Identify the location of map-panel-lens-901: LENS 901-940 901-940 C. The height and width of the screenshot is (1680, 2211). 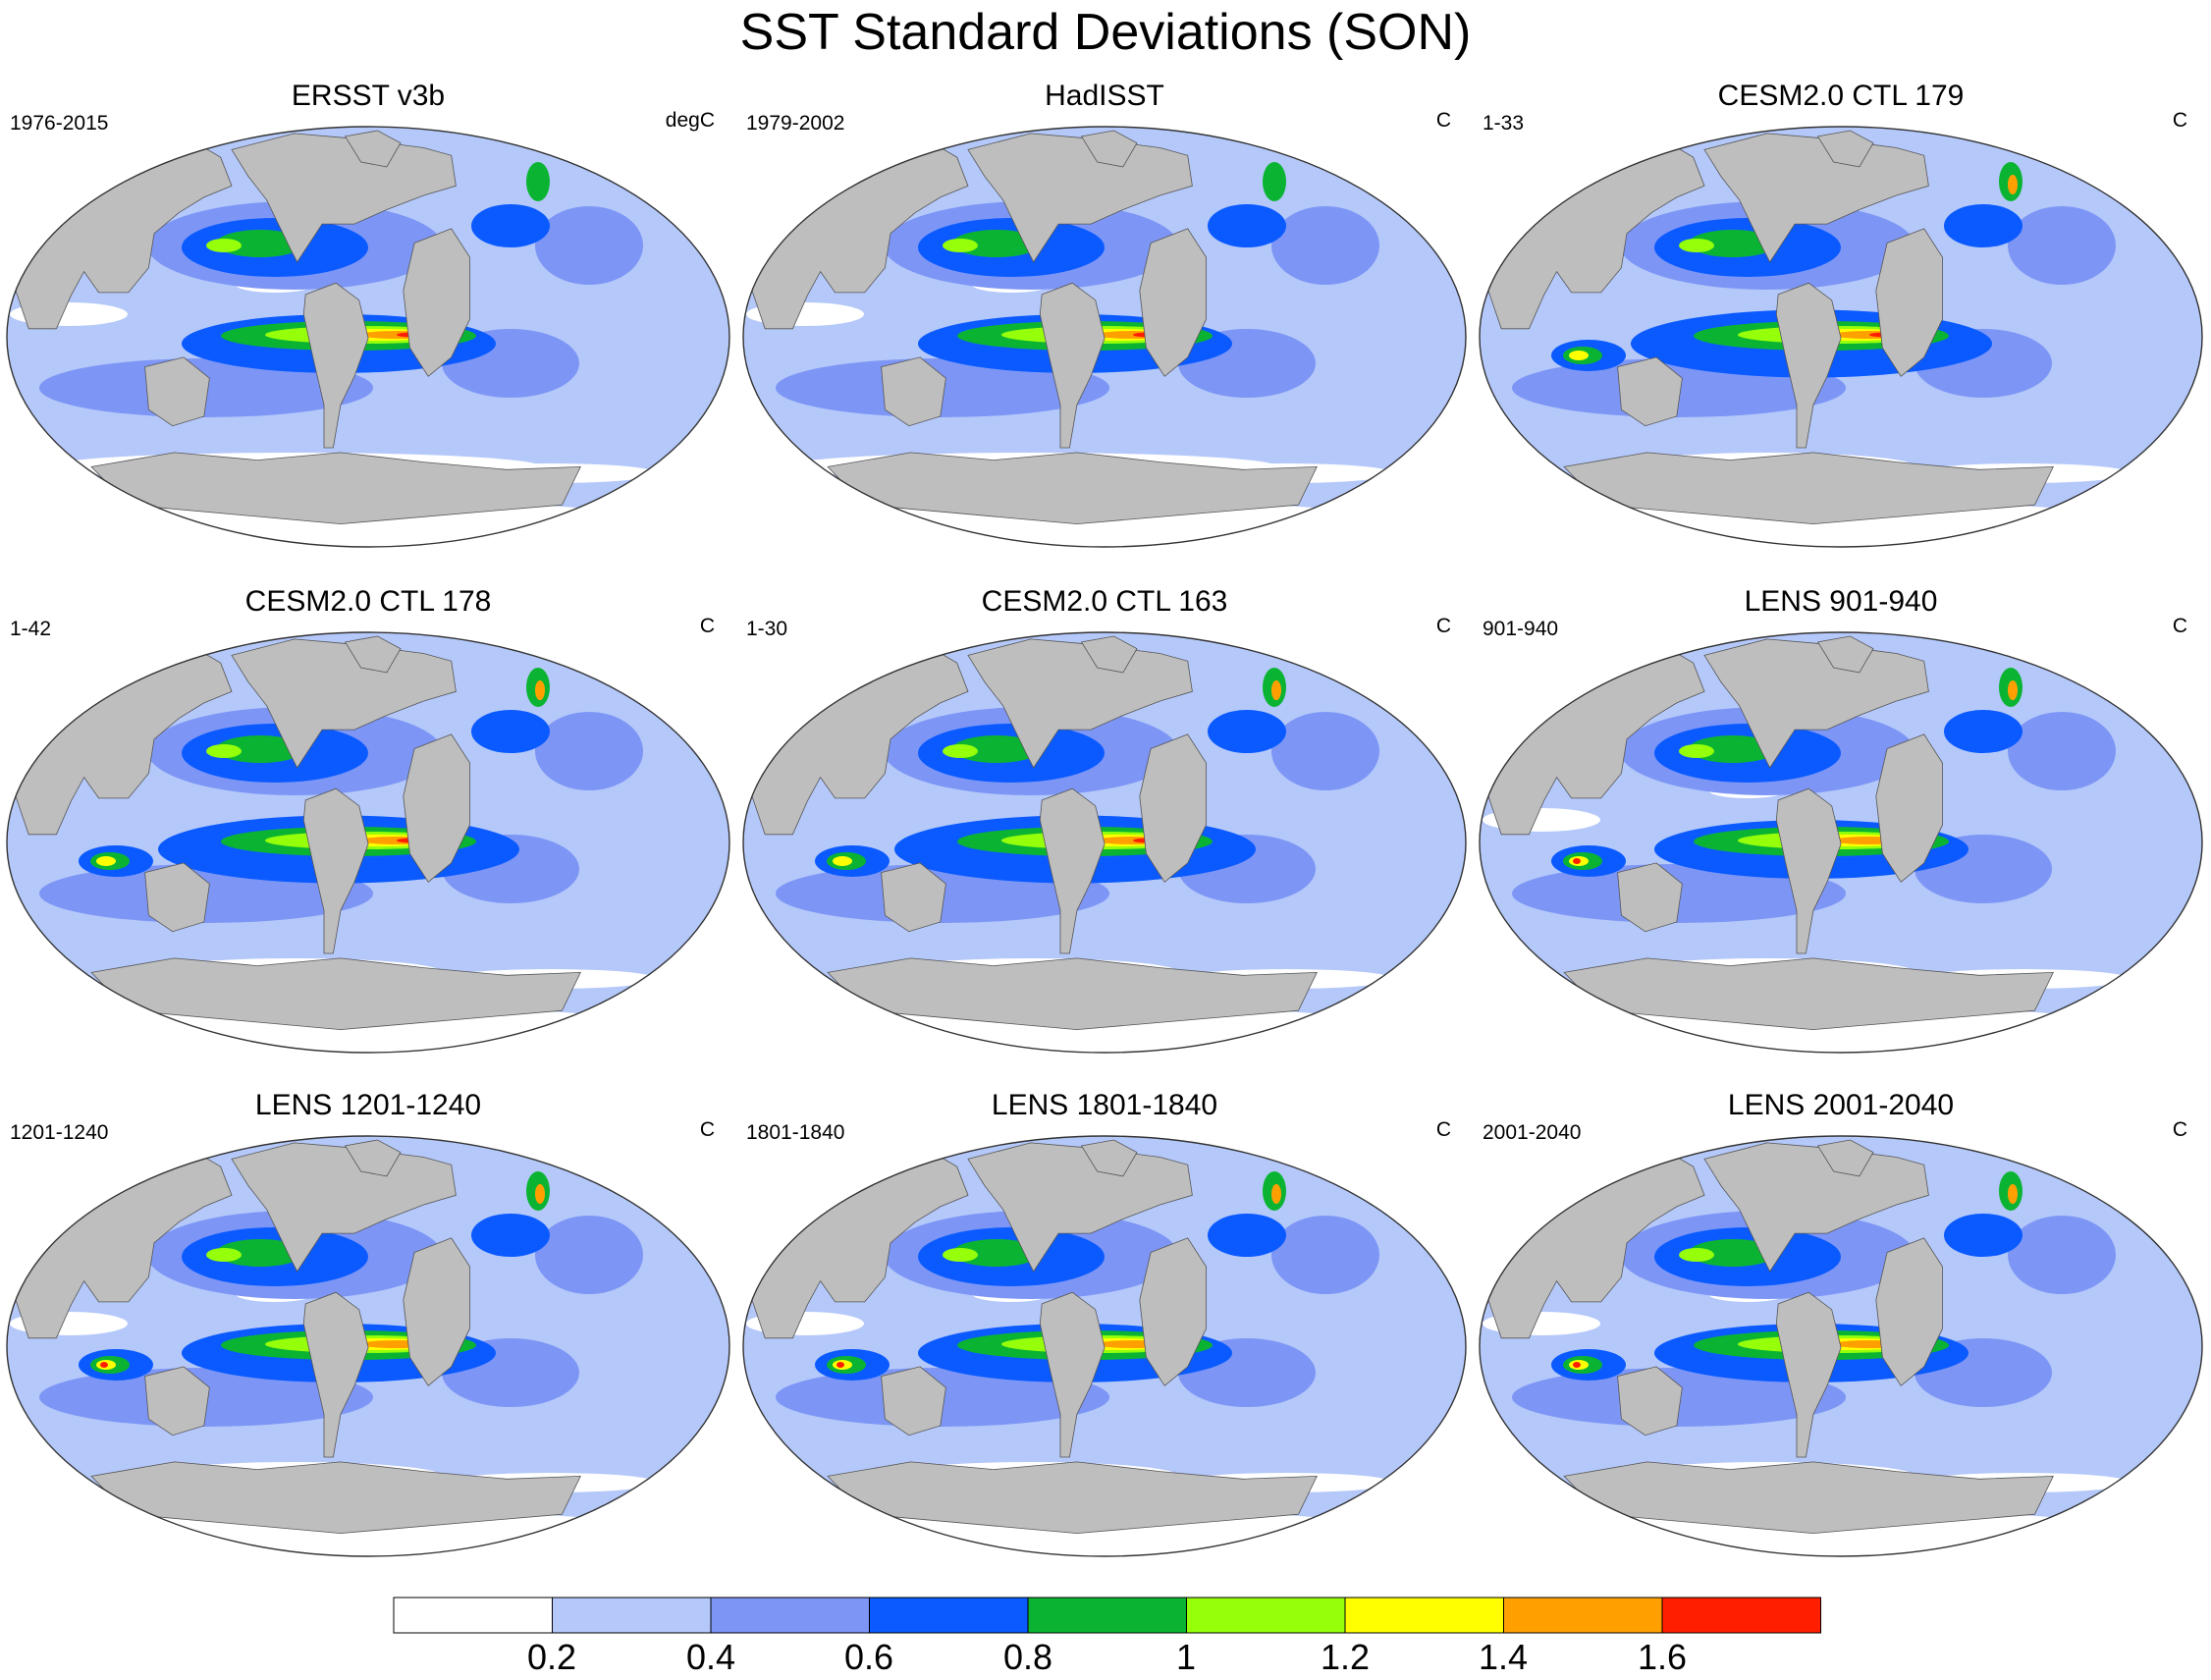
(1841, 824).